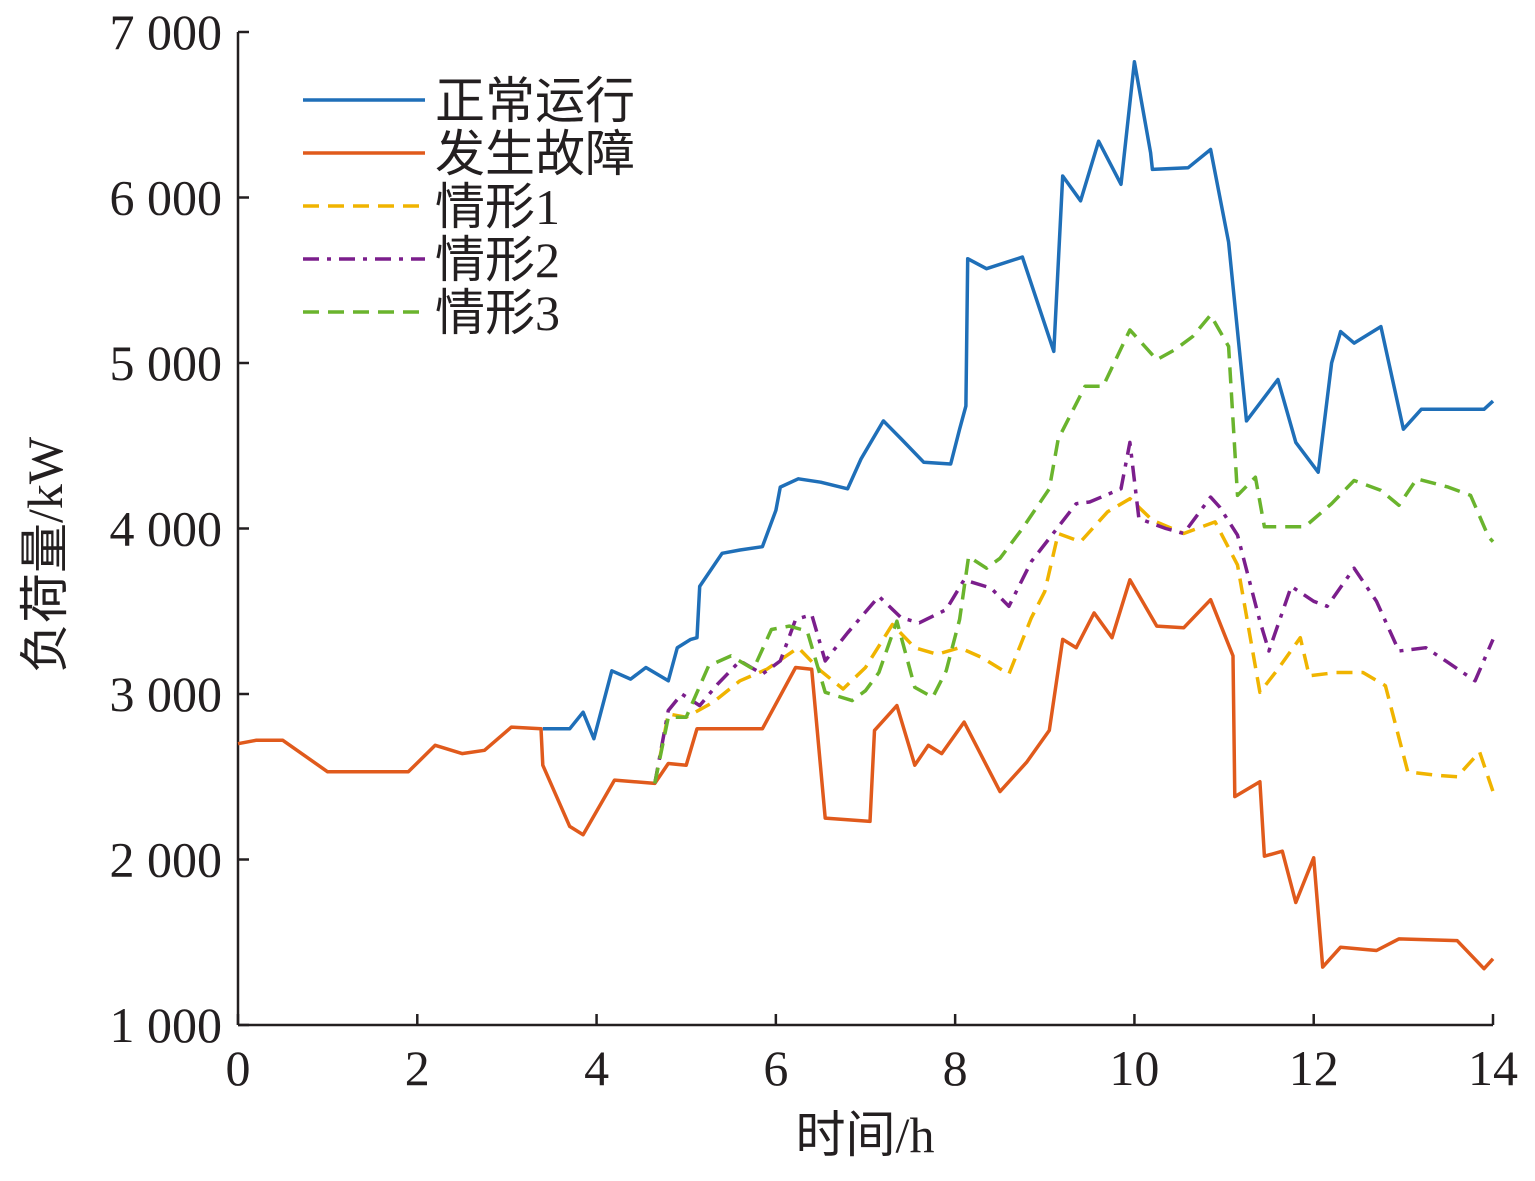  What do you see at coordinates (1134, 1068) in the screenshot?
I see `x-tick-label: 10` at bounding box center [1134, 1068].